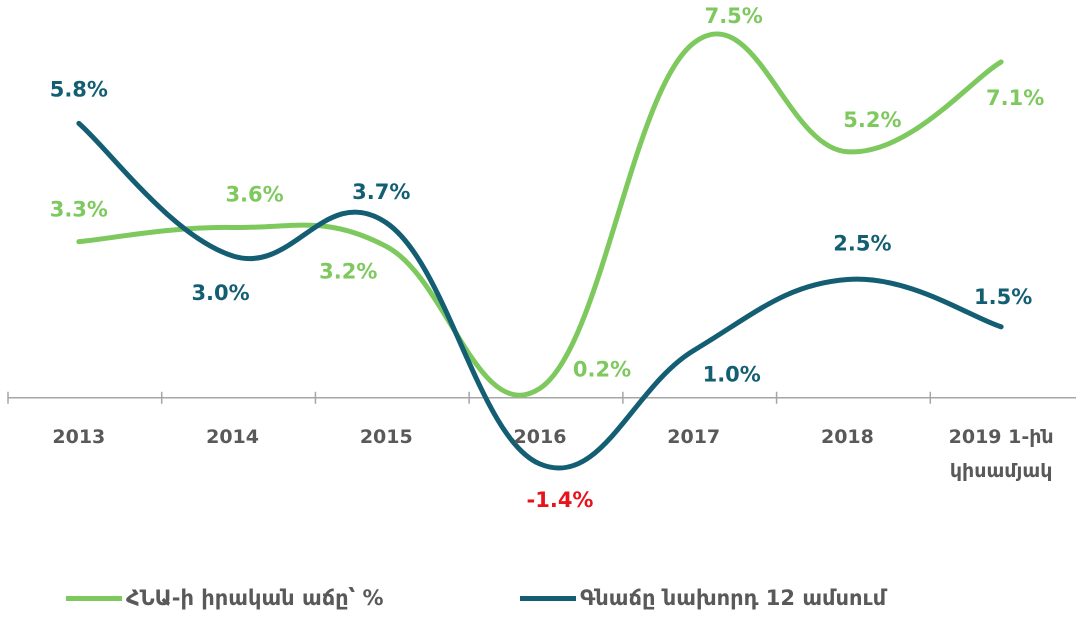 Image resolution: width=1076 pixels, height=617 pixels. I want to click on legend-item: ՀՆԱ-ի իրական աճը՝ %, so click(225, 598).